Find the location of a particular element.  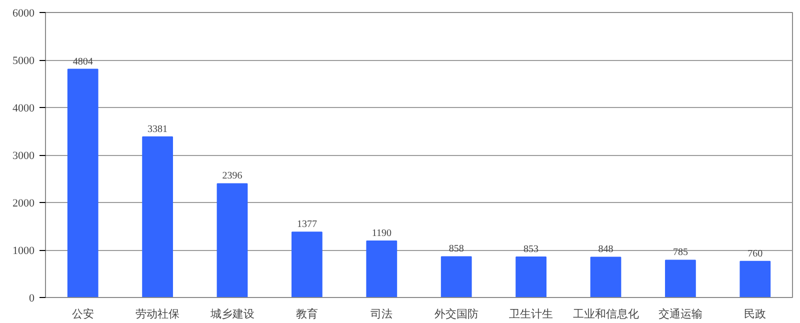

data-label: 760 is located at coordinates (755, 254).